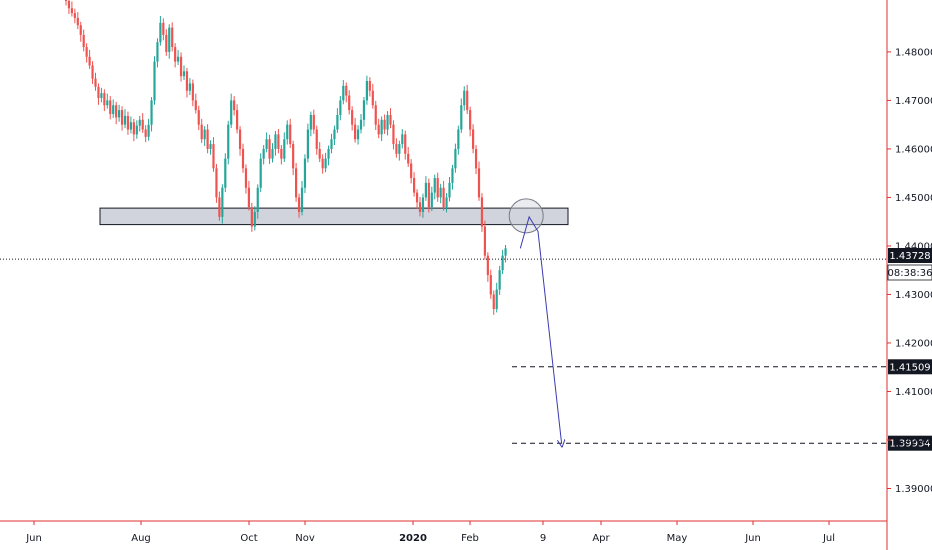 The width and height of the screenshot is (932, 550). What do you see at coordinates (540, 329) in the screenshot?
I see `projection-arrow` at bounding box center [540, 329].